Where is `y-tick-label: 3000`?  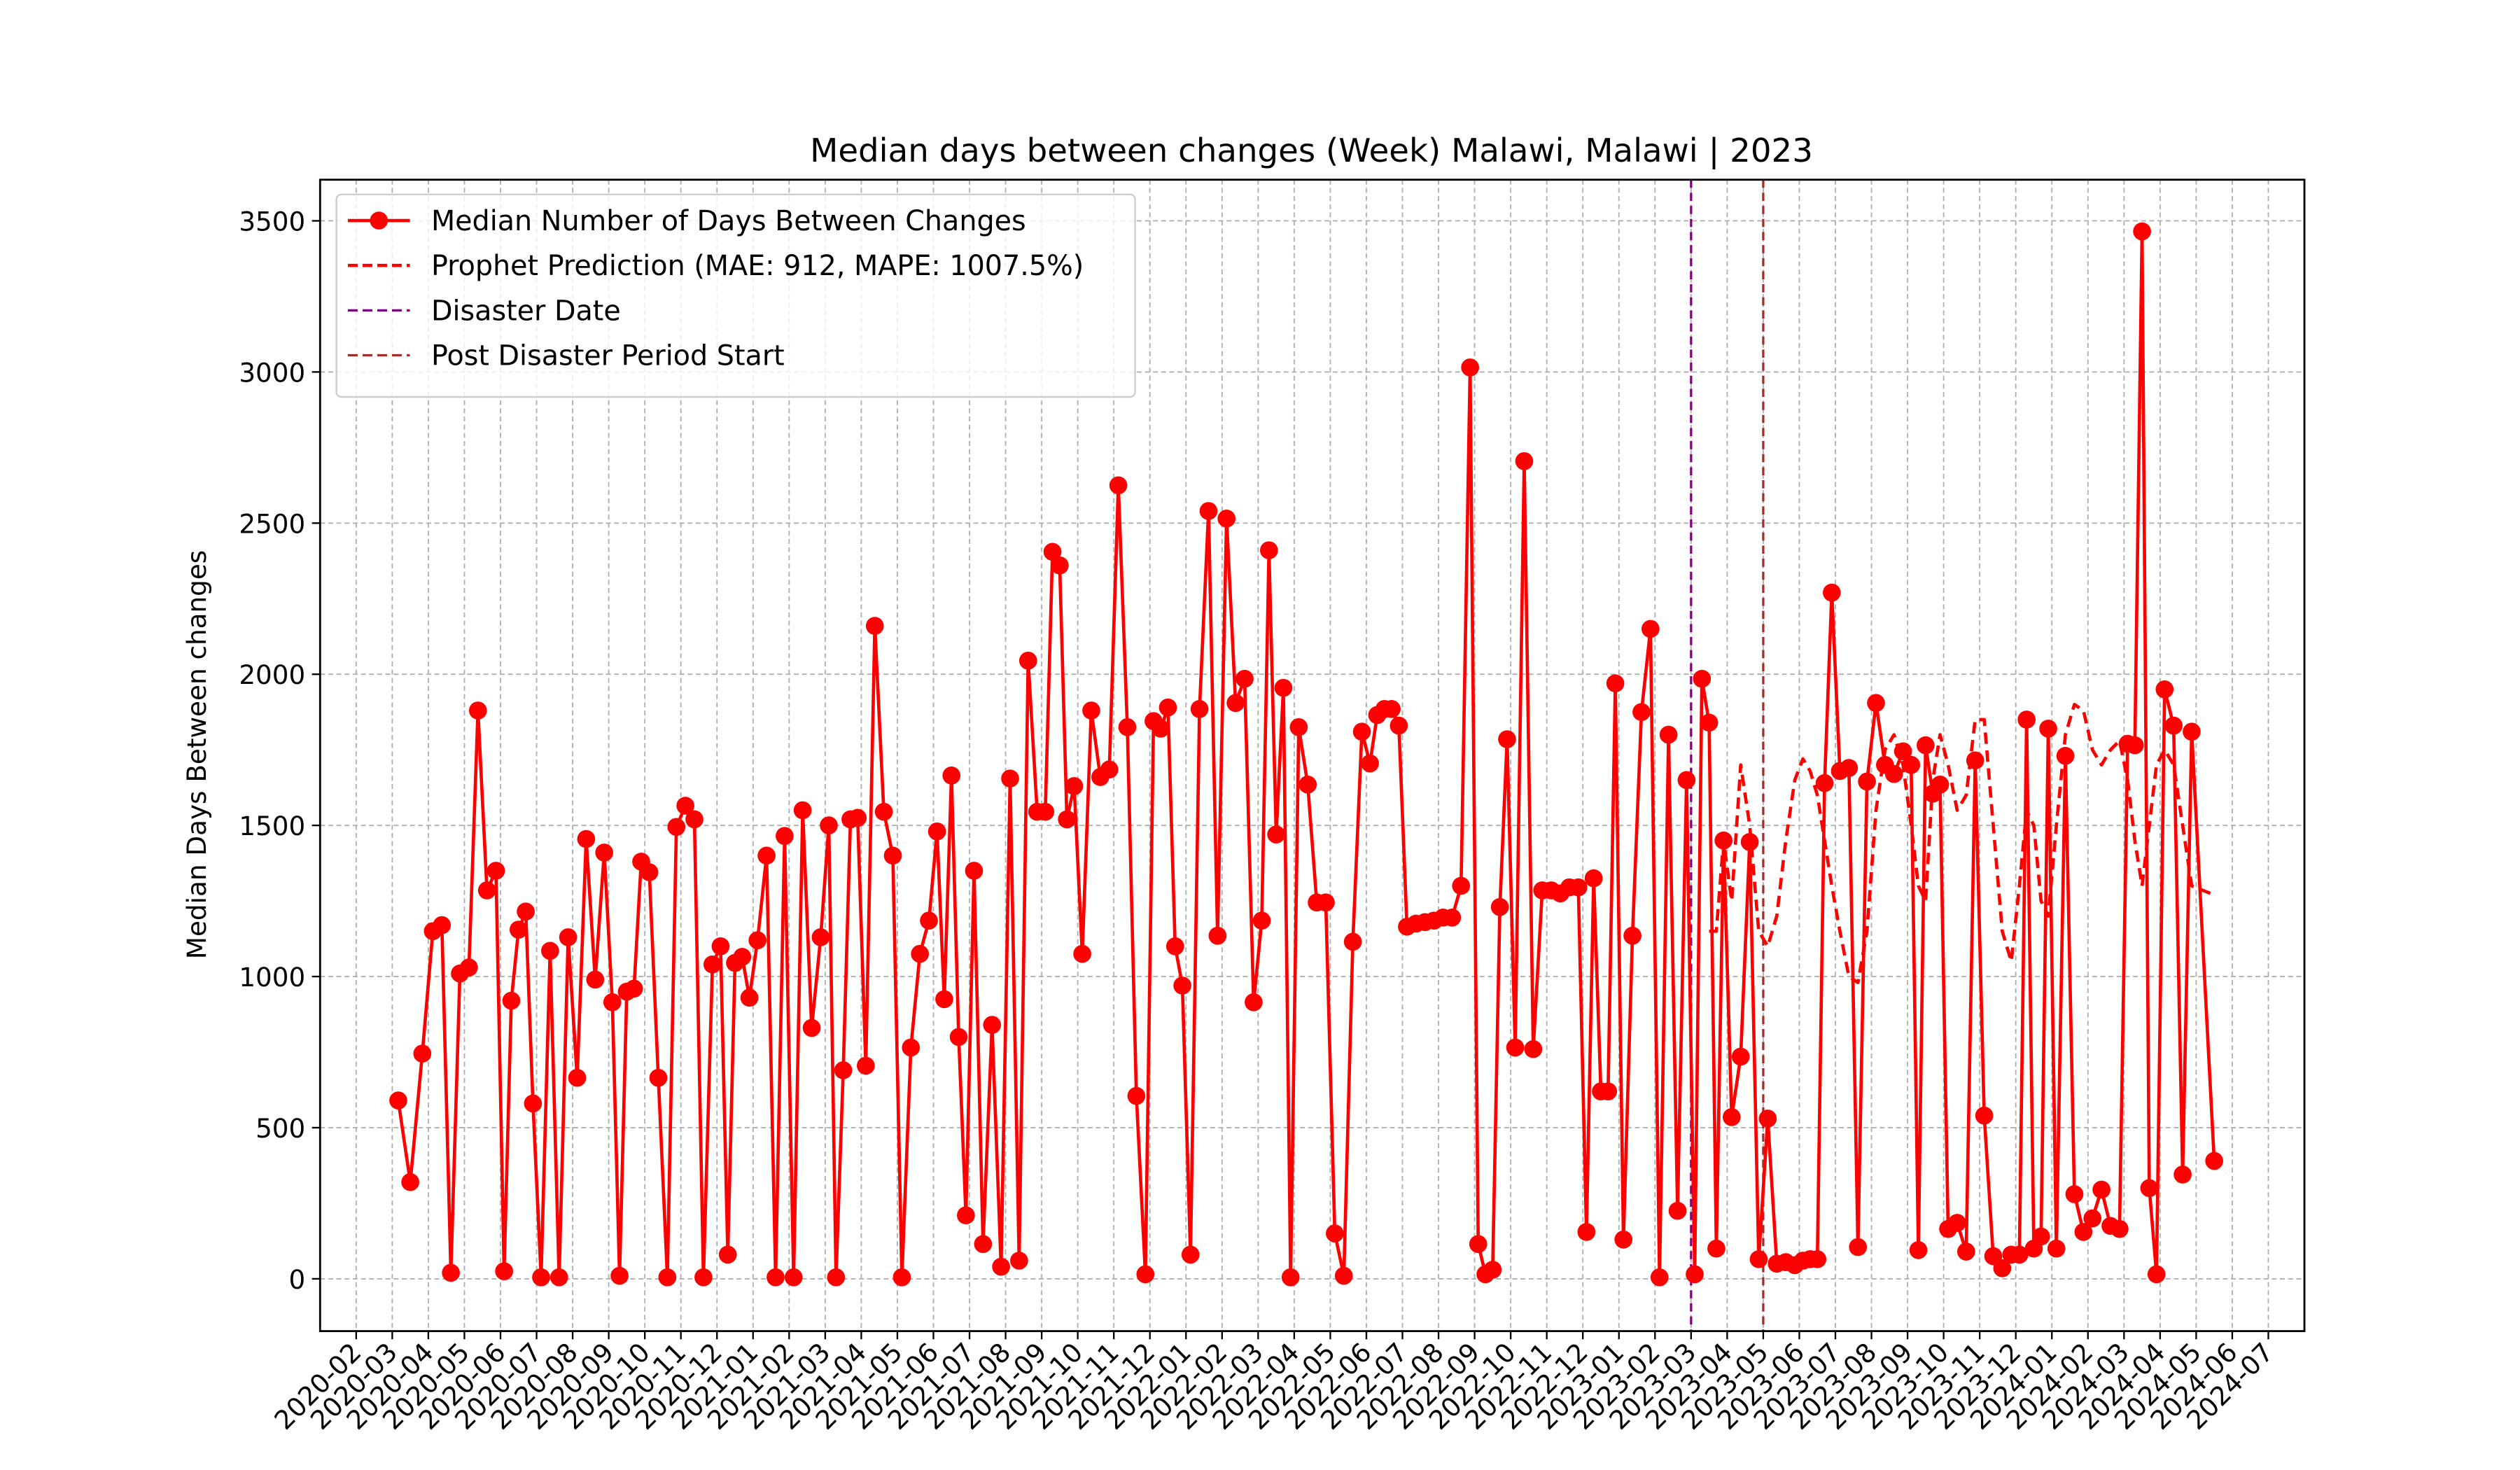 y-tick-label: 3000 is located at coordinates (272, 372).